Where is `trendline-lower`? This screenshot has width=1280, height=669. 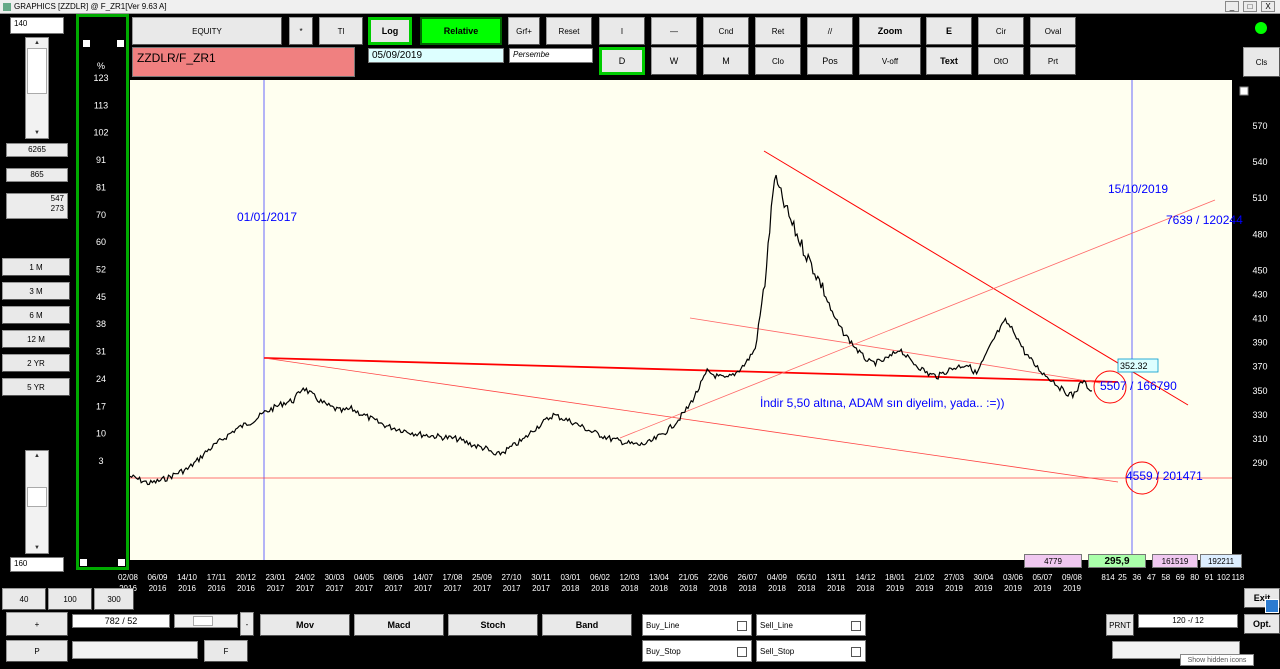 trendline-lower is located at coordinates (691, 420).